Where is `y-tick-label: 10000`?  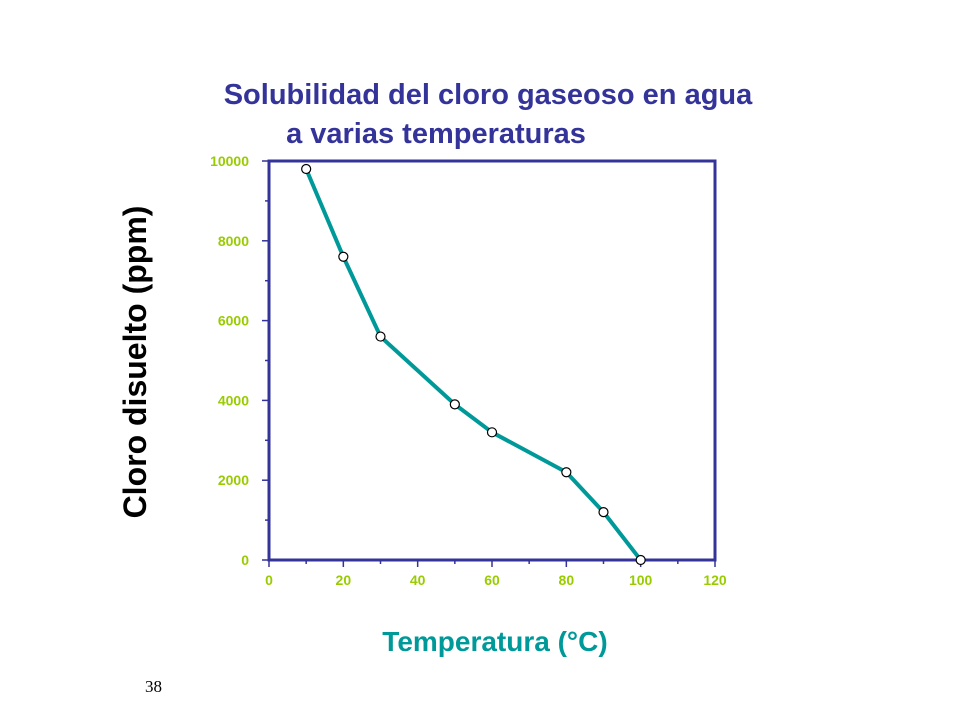
y-tick-label: 10000 is located at coordinates (229, 161).